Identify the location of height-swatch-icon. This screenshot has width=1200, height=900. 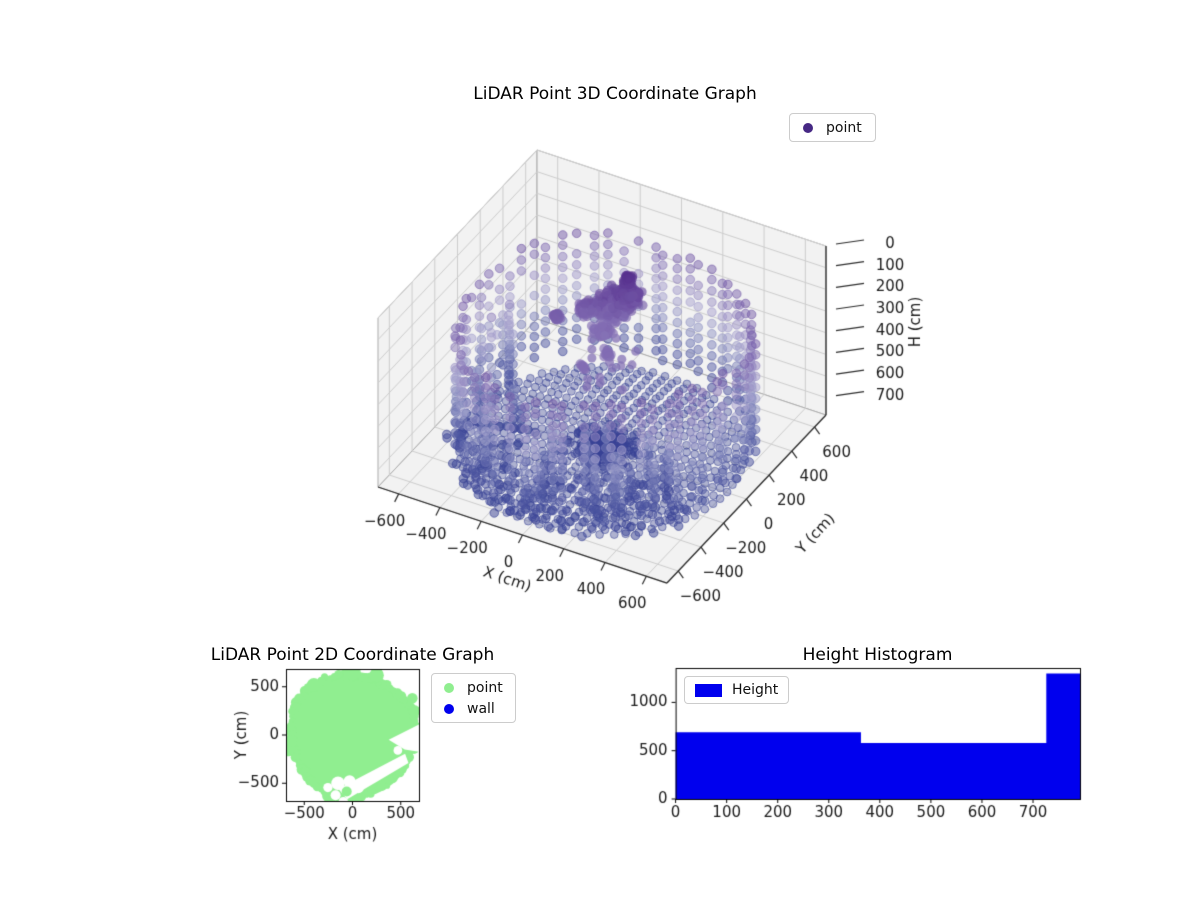
(708, 690).